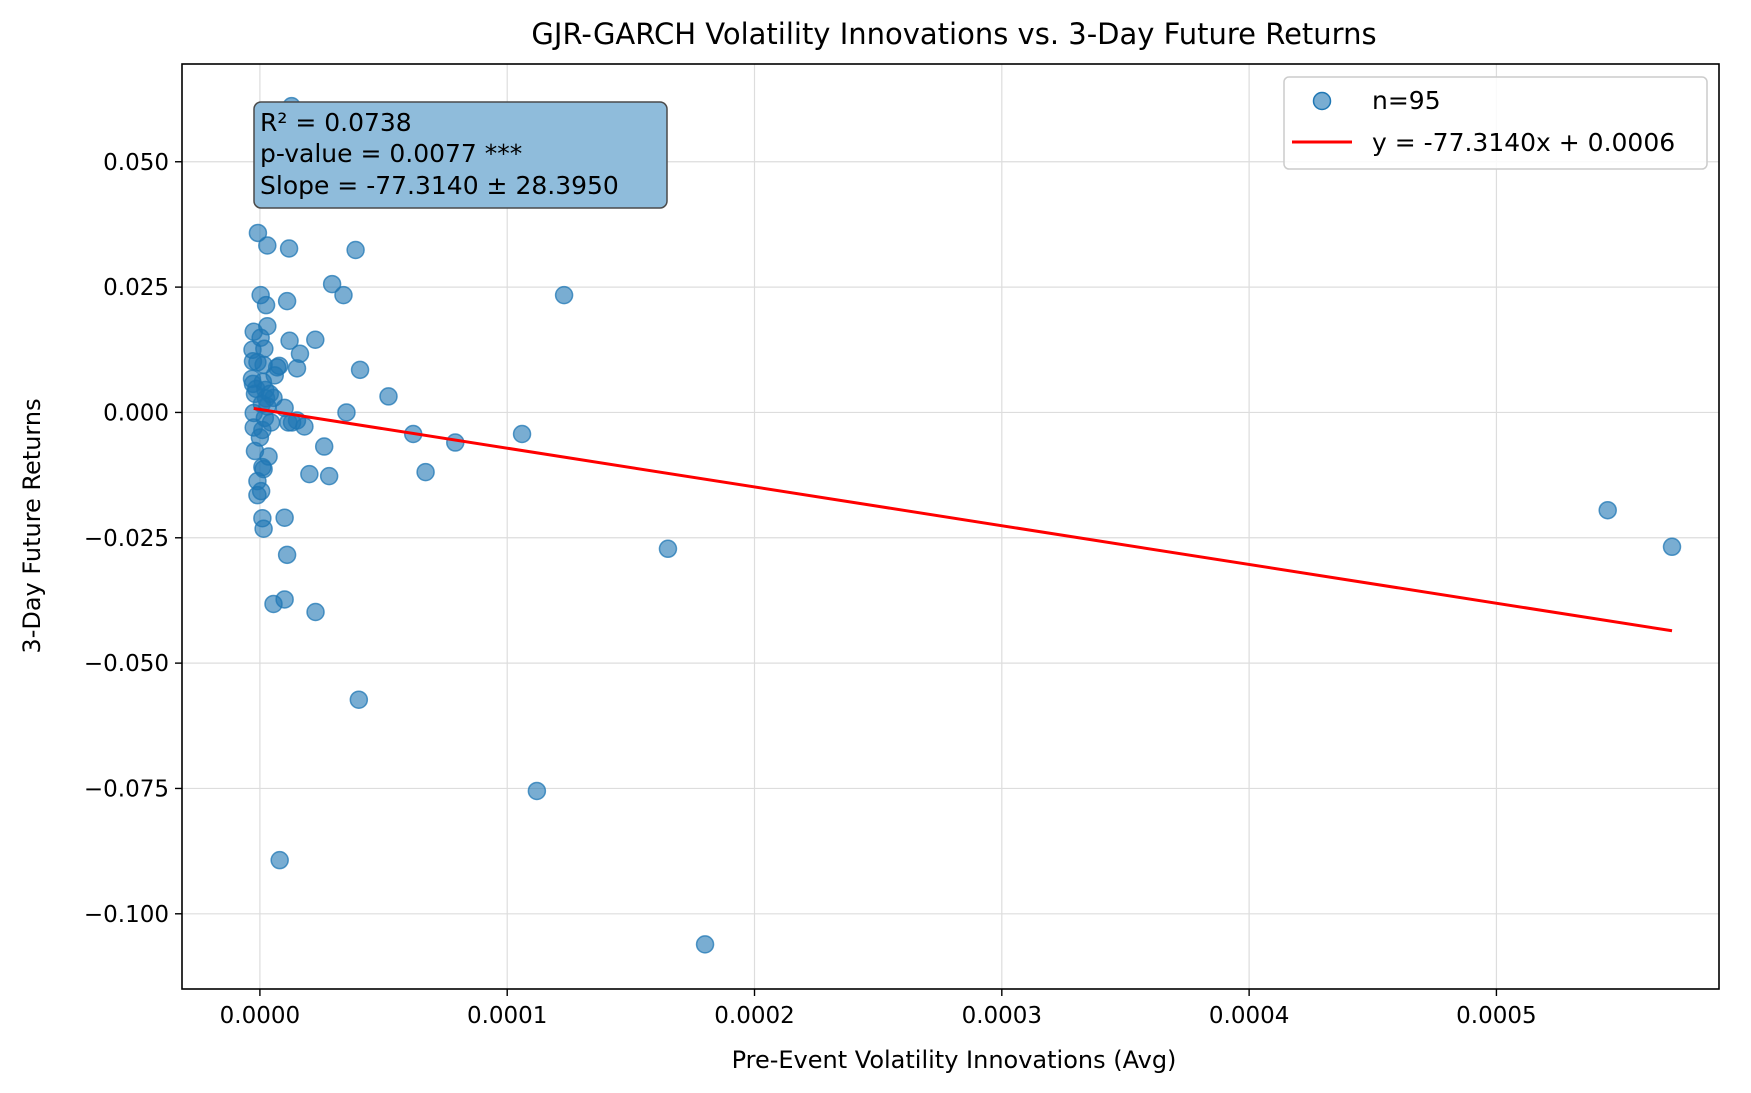 The height and width of the screenshot is (1093, 1751). I want to click on y-tick-label: −0.025, so click(126, 539).